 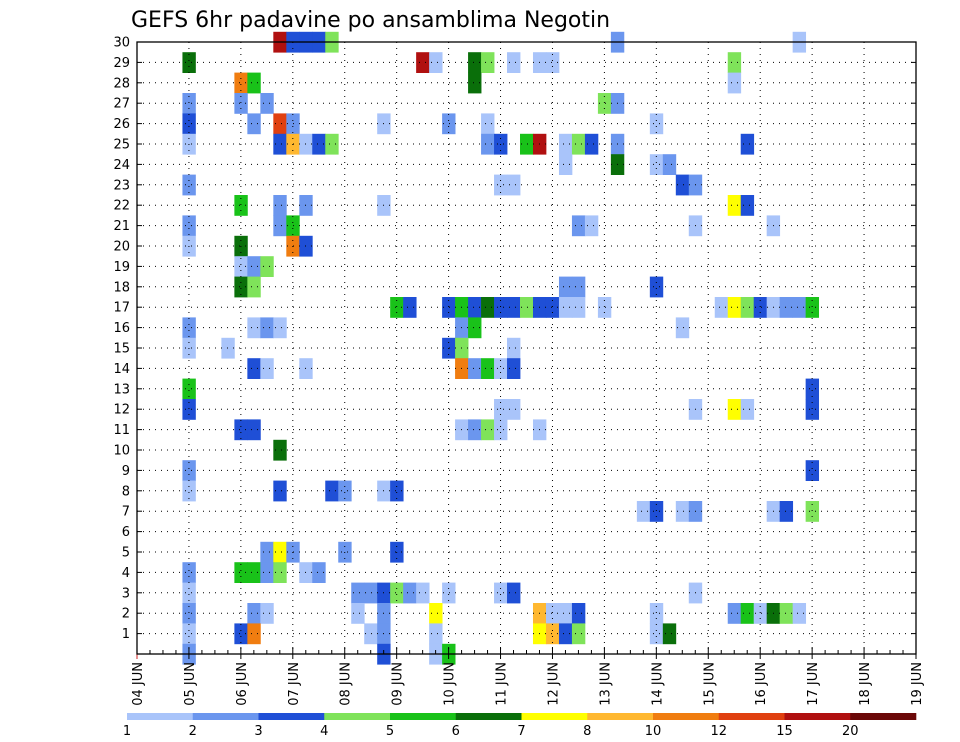 What do you see at coordinates (456, 731) in the screenshot?
I see `colorbar-label-6: 6` at bounding box center [456, 731].